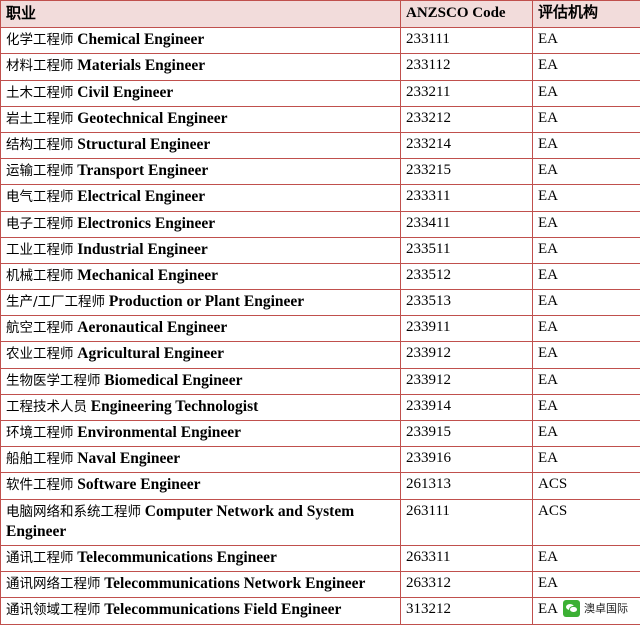 This screenshot has width=640, height=625. Describe the element at coordinates (40, 40) in the screenshot. I see `occupation-name-cn: 化学工程师` at that location.